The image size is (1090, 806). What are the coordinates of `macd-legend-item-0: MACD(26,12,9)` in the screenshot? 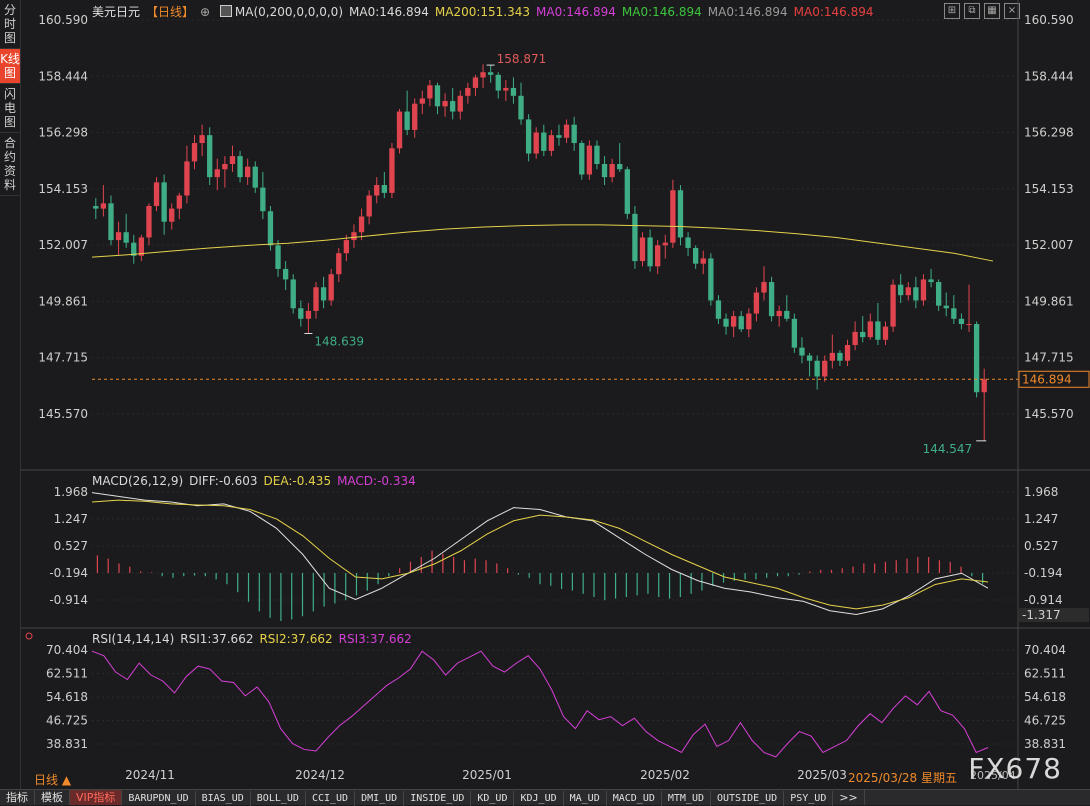 It's located at (138, 481).